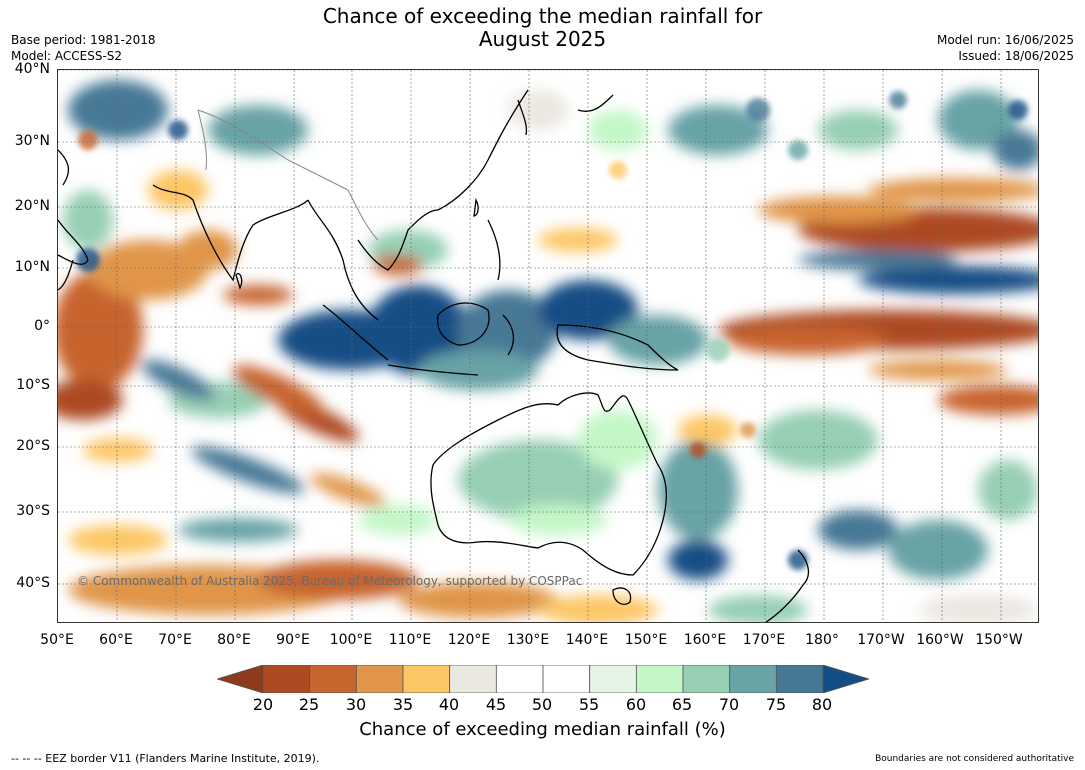  Describe the element at coordinates (1005, 48) in the screenshot. I see `meta-right: Model run: 16/06/2025 Issued: 18/06/2025` at that location.